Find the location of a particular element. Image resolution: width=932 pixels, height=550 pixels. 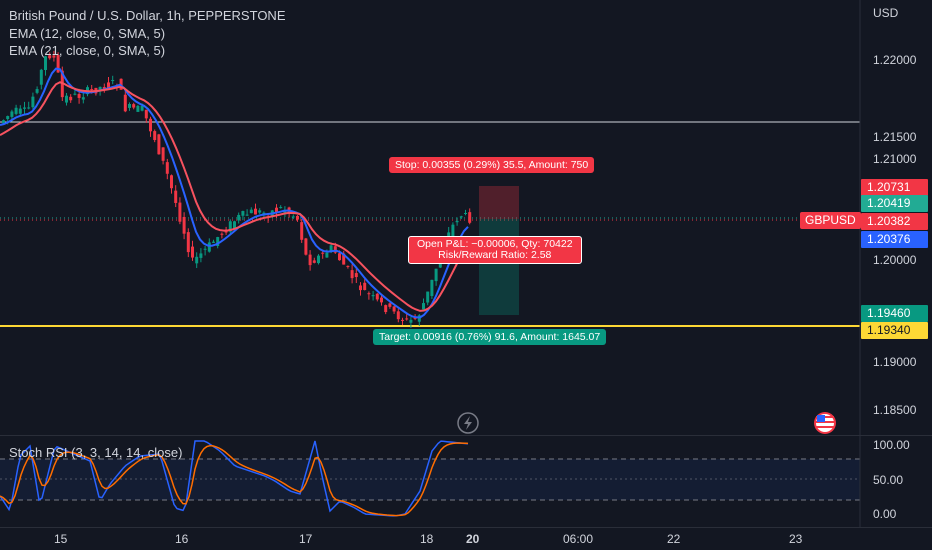

time-tick: 18 is located at coordinates (427, 539).